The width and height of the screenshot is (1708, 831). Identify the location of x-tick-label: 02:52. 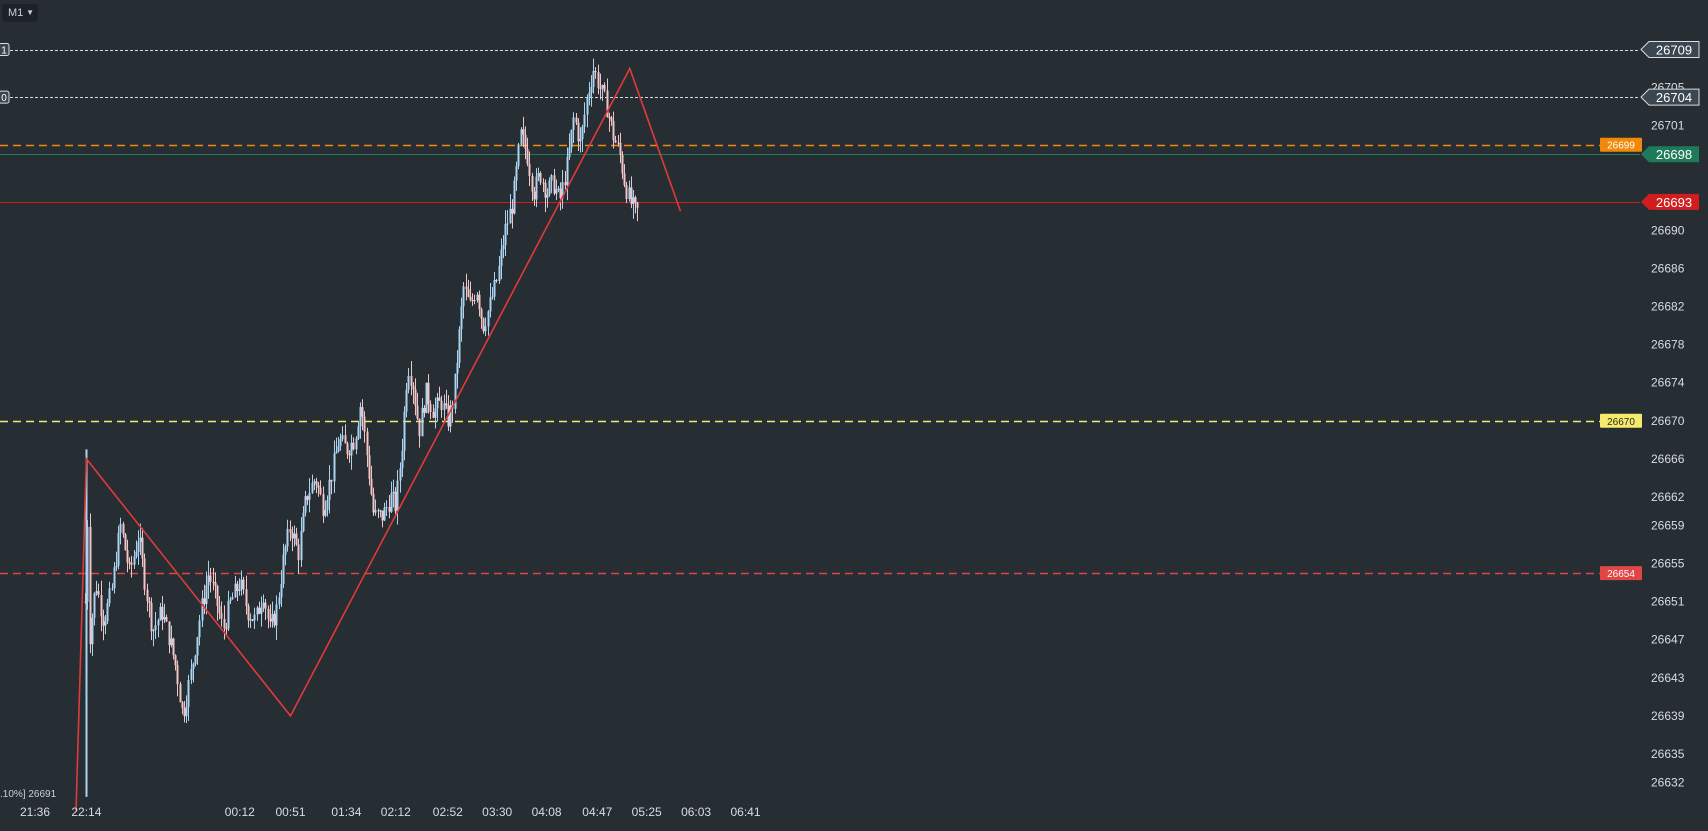
(448, 812).